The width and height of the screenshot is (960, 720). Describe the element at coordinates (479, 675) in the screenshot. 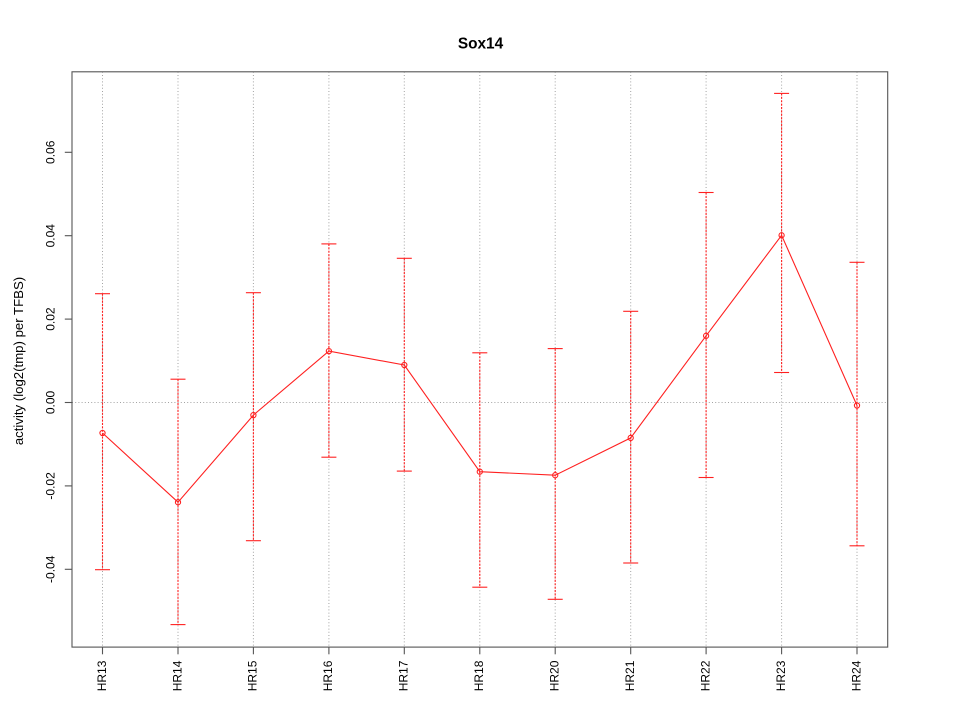

I see `svg-text: HR18` at that location.